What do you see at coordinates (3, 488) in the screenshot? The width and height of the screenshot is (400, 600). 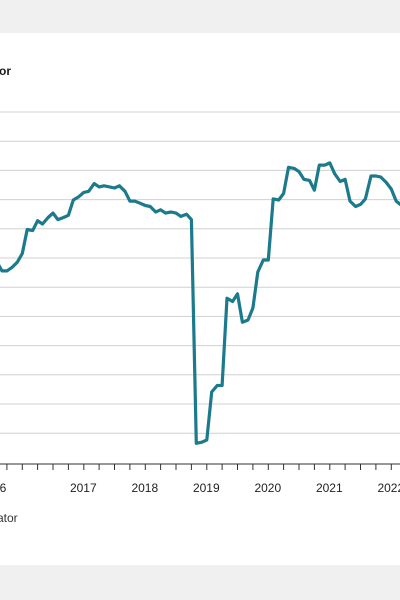 I see `x-tick-label: 6` at bounding box center [3, 488].